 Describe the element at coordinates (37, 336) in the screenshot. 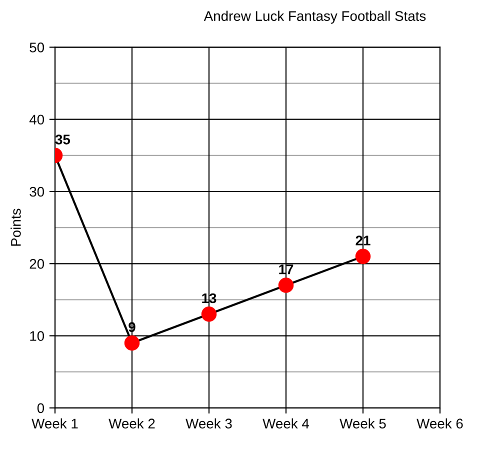

I see `y-tick-label: 10` at that location.